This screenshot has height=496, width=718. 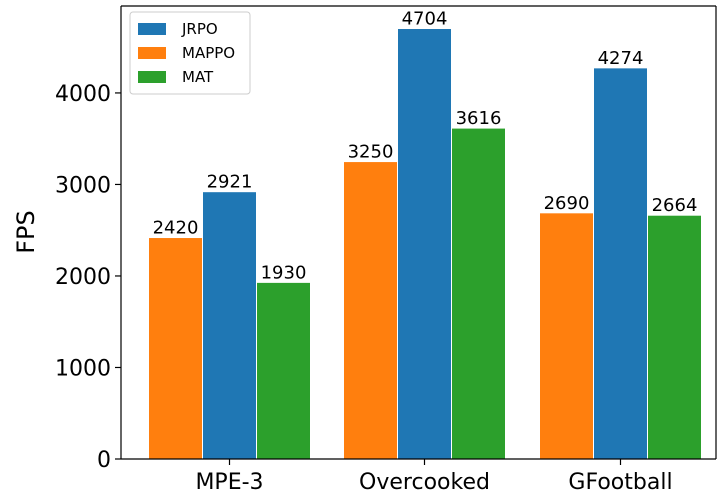 I want to click on data-label-mat-mpe-3: 1930, so click(x=284, y=272).